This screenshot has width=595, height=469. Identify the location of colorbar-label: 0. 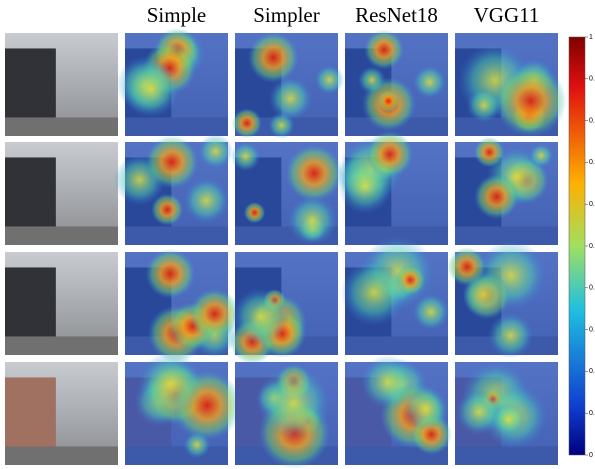
(591, 455).